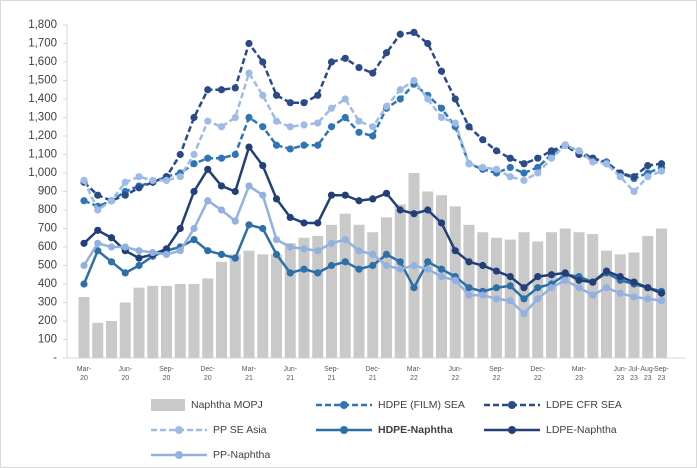 This screenshot has height=468, width=697. Describe the element at coordinates (47, 266) in the screenshot. I see `y-tick-label: 500` at that location.